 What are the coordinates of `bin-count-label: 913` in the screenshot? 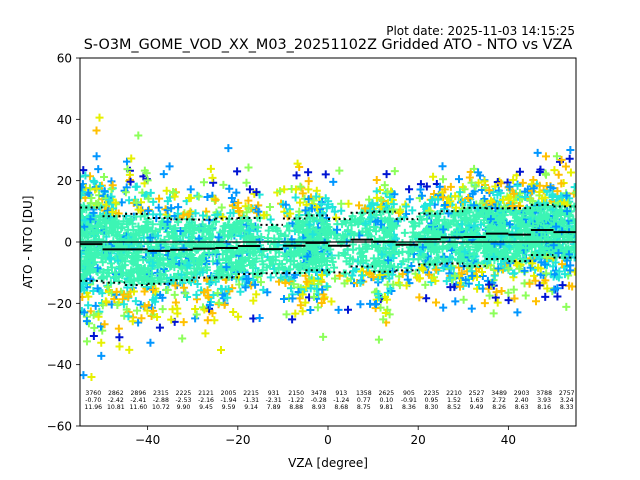 It's located at (341, 393).